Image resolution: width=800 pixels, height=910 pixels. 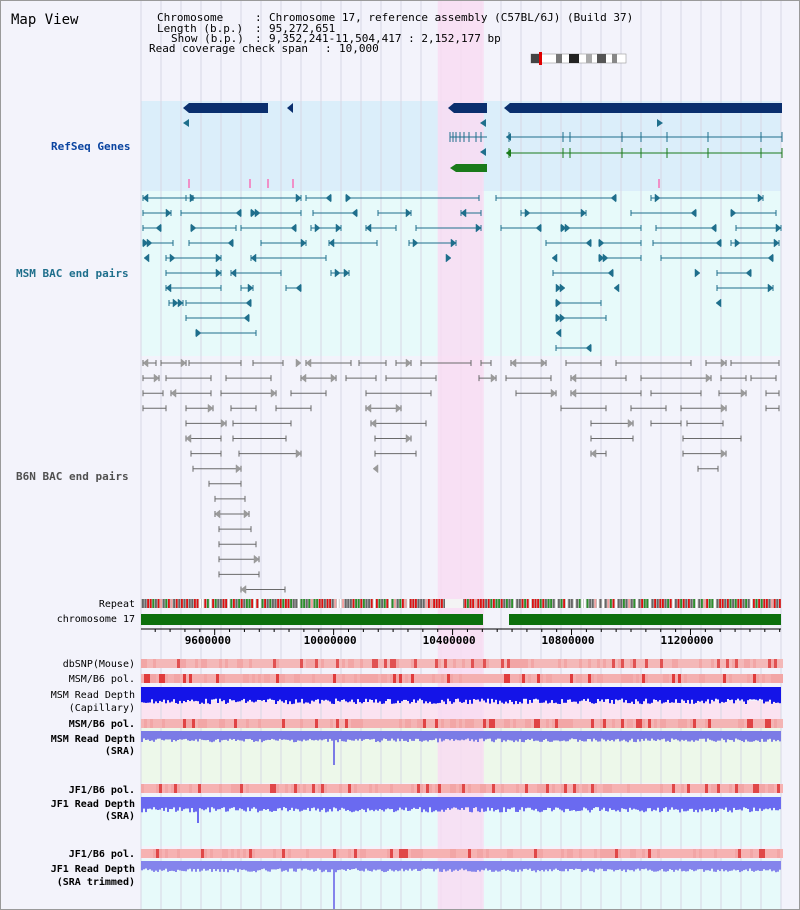 What do you see at coordinates (312, 619) in the screenshot?
I see `chromosome-bar-left` at bounding box center [312, 619].